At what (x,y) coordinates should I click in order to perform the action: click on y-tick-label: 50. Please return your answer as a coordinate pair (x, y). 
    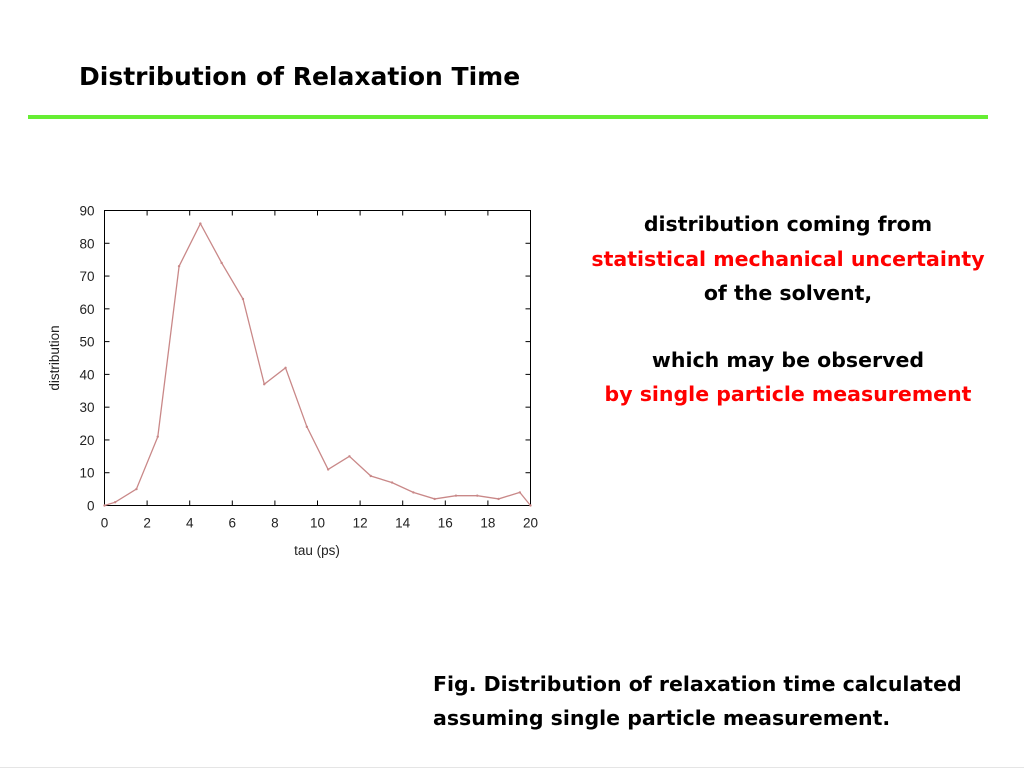
    Looking at the image, I should click on (86, 342).